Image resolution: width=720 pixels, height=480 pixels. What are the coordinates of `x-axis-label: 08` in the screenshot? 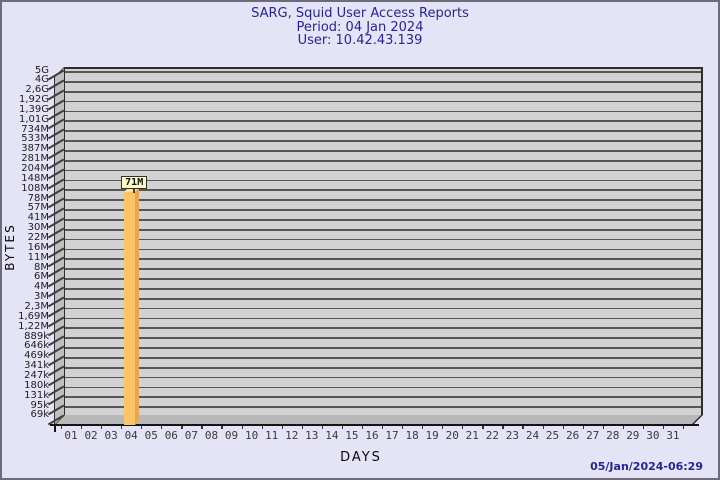 It's located at (211, 435).